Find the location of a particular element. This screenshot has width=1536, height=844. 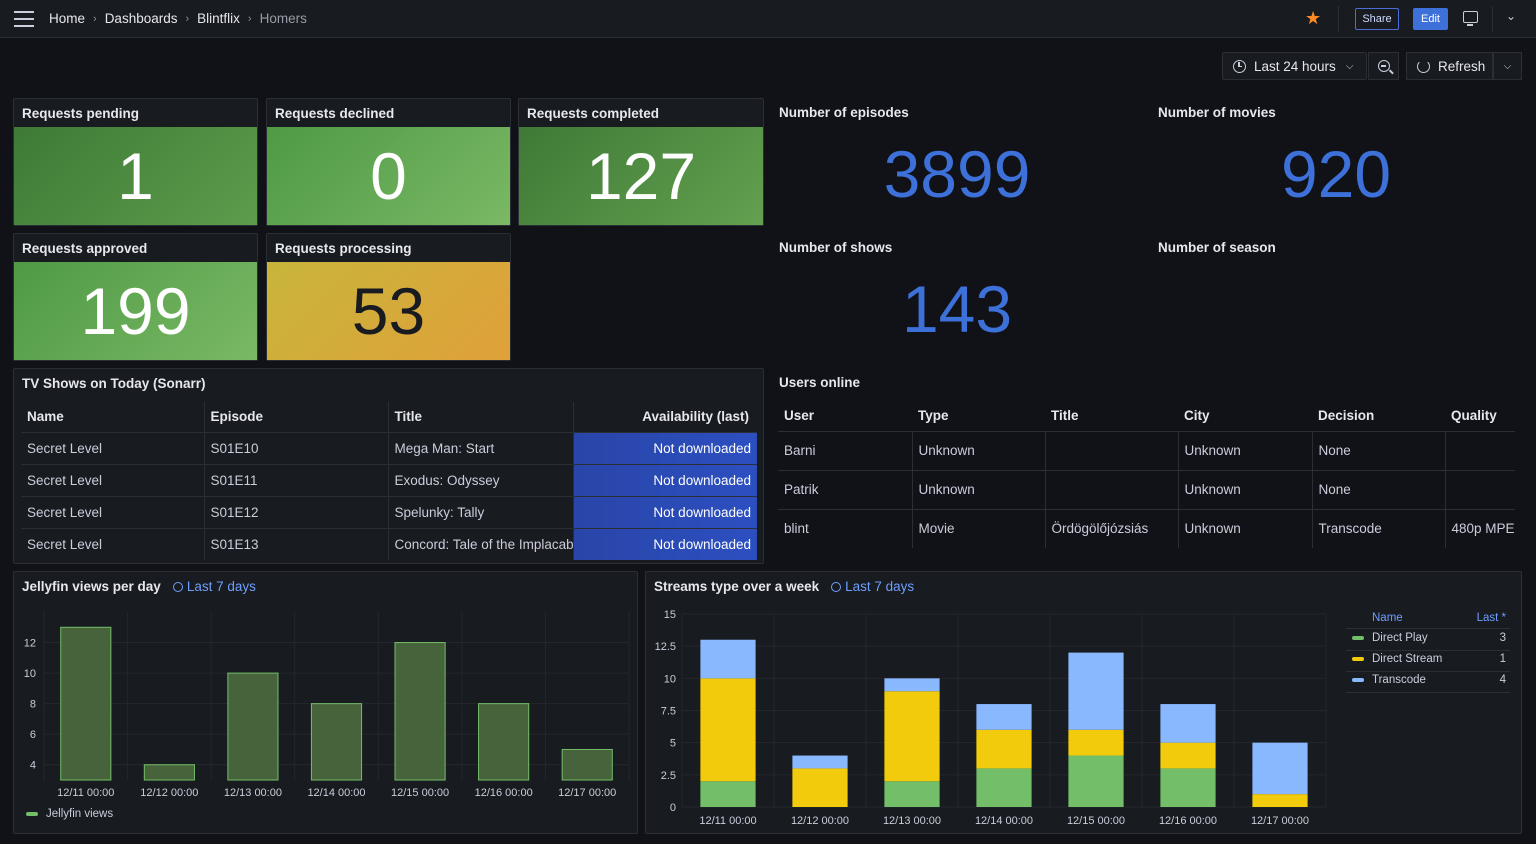

column-header: Decision is located at coordinates (1346, 416).